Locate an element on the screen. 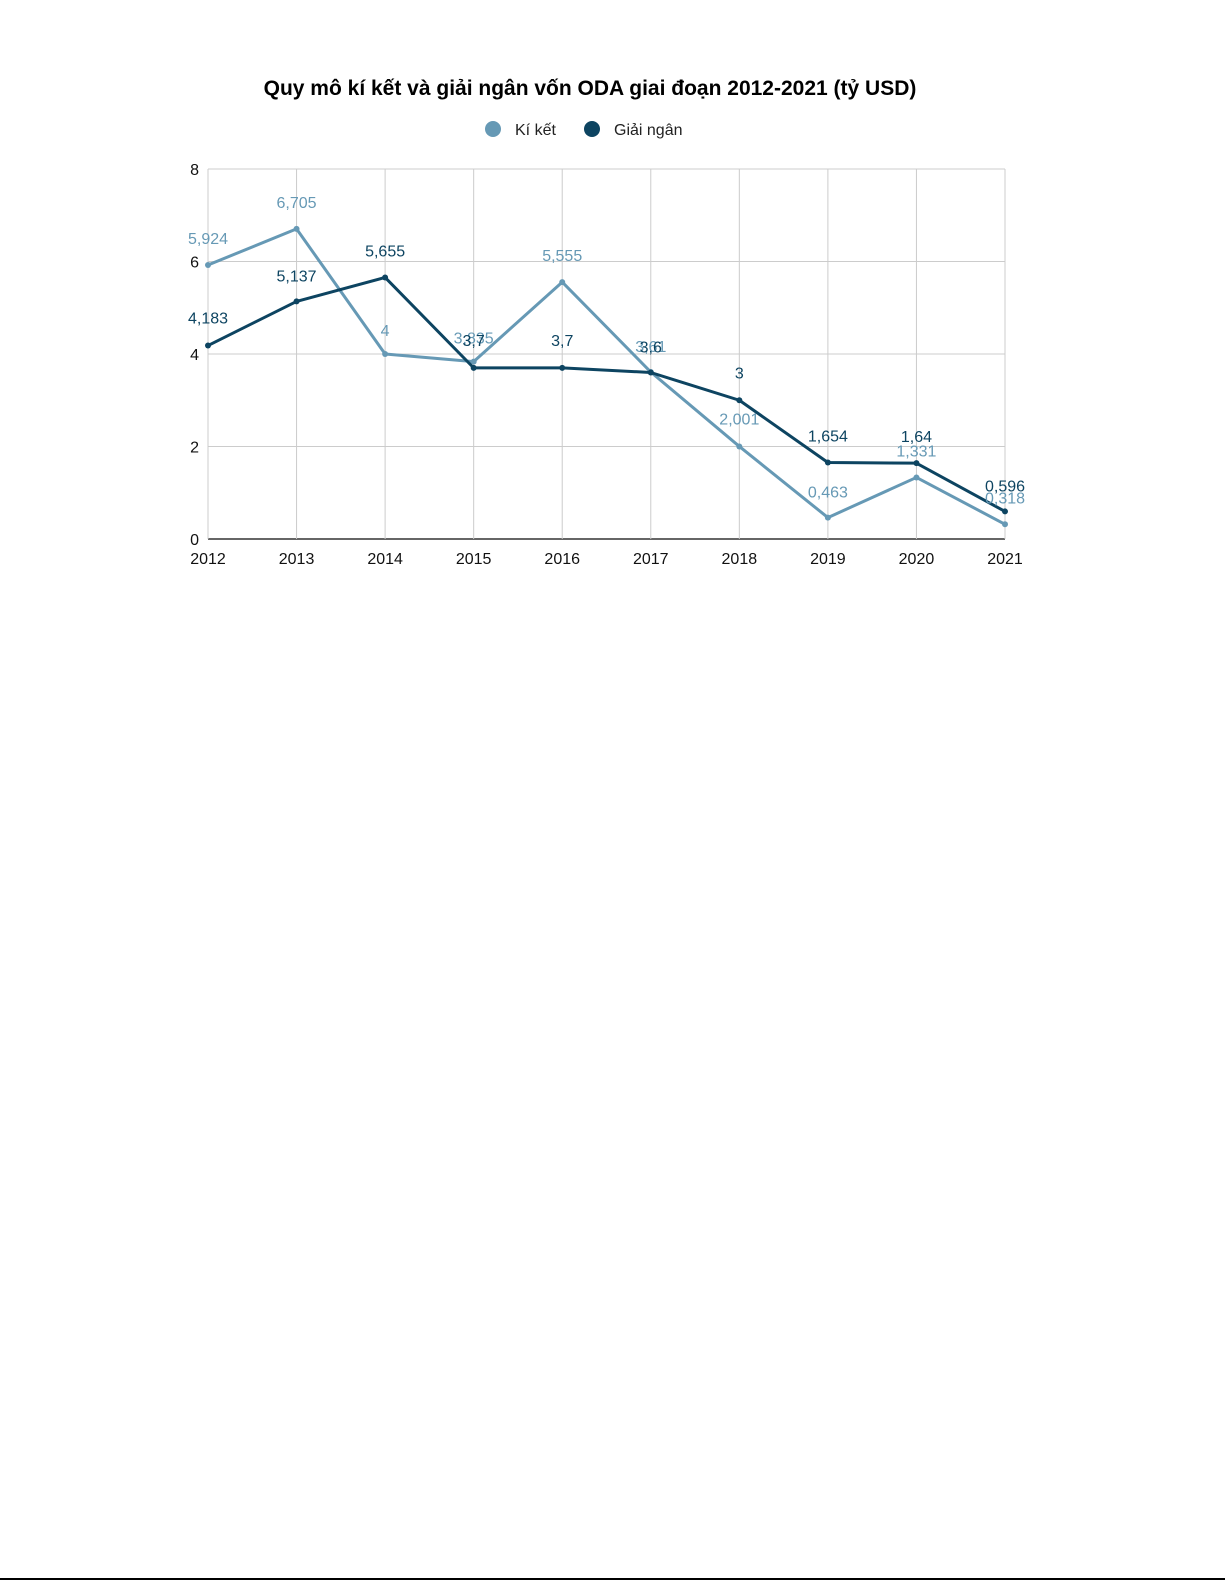 The height and width of the screenshot is (1585, 1225). legend-label: Kí kết is located at coordinates (535, 130).